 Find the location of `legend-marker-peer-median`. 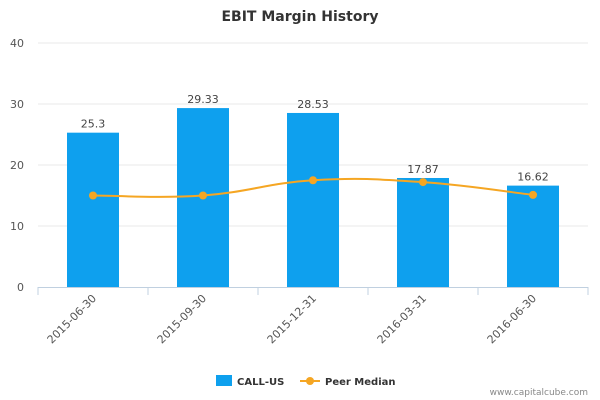

legend-marker-peer-median is located at coordinates (310, 381).